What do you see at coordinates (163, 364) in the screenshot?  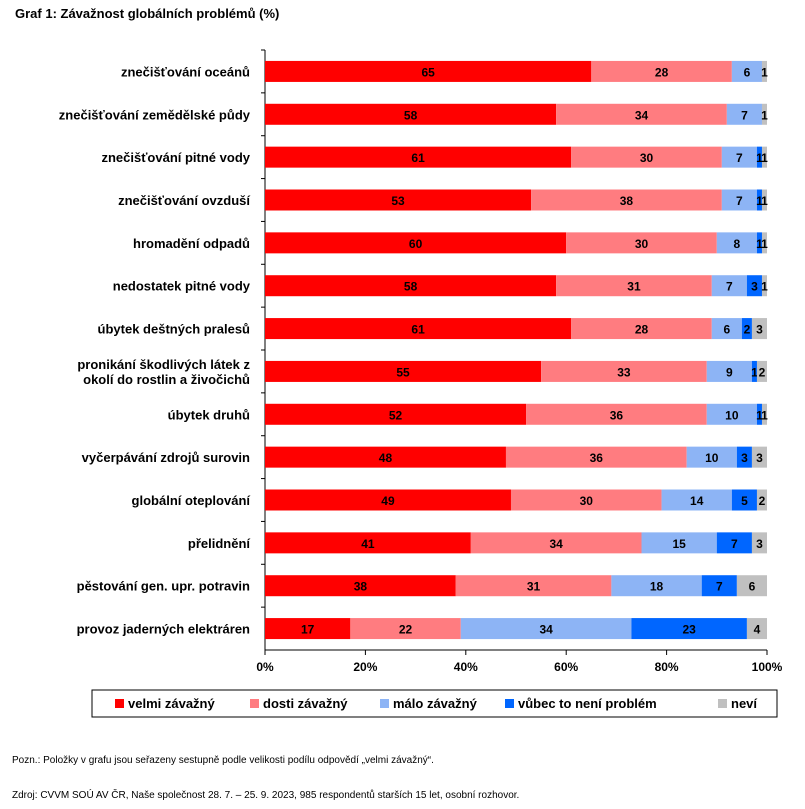 I see `category-label: pronikání škodlivých látek z` at bounding box center [163, 364].